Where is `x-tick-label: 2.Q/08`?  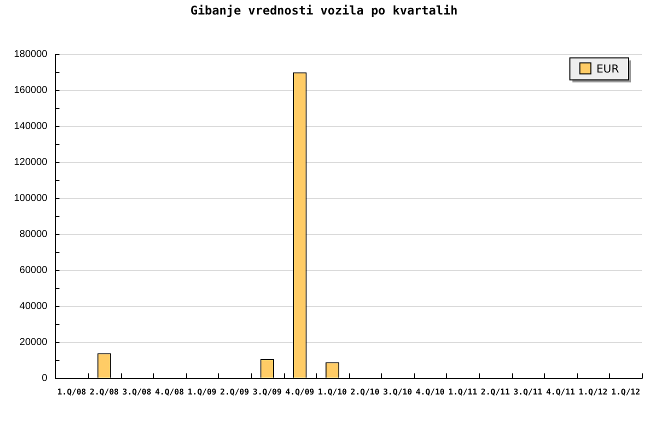 x-tick-label: 2.Q/08 is located at coordinates (104, 391).